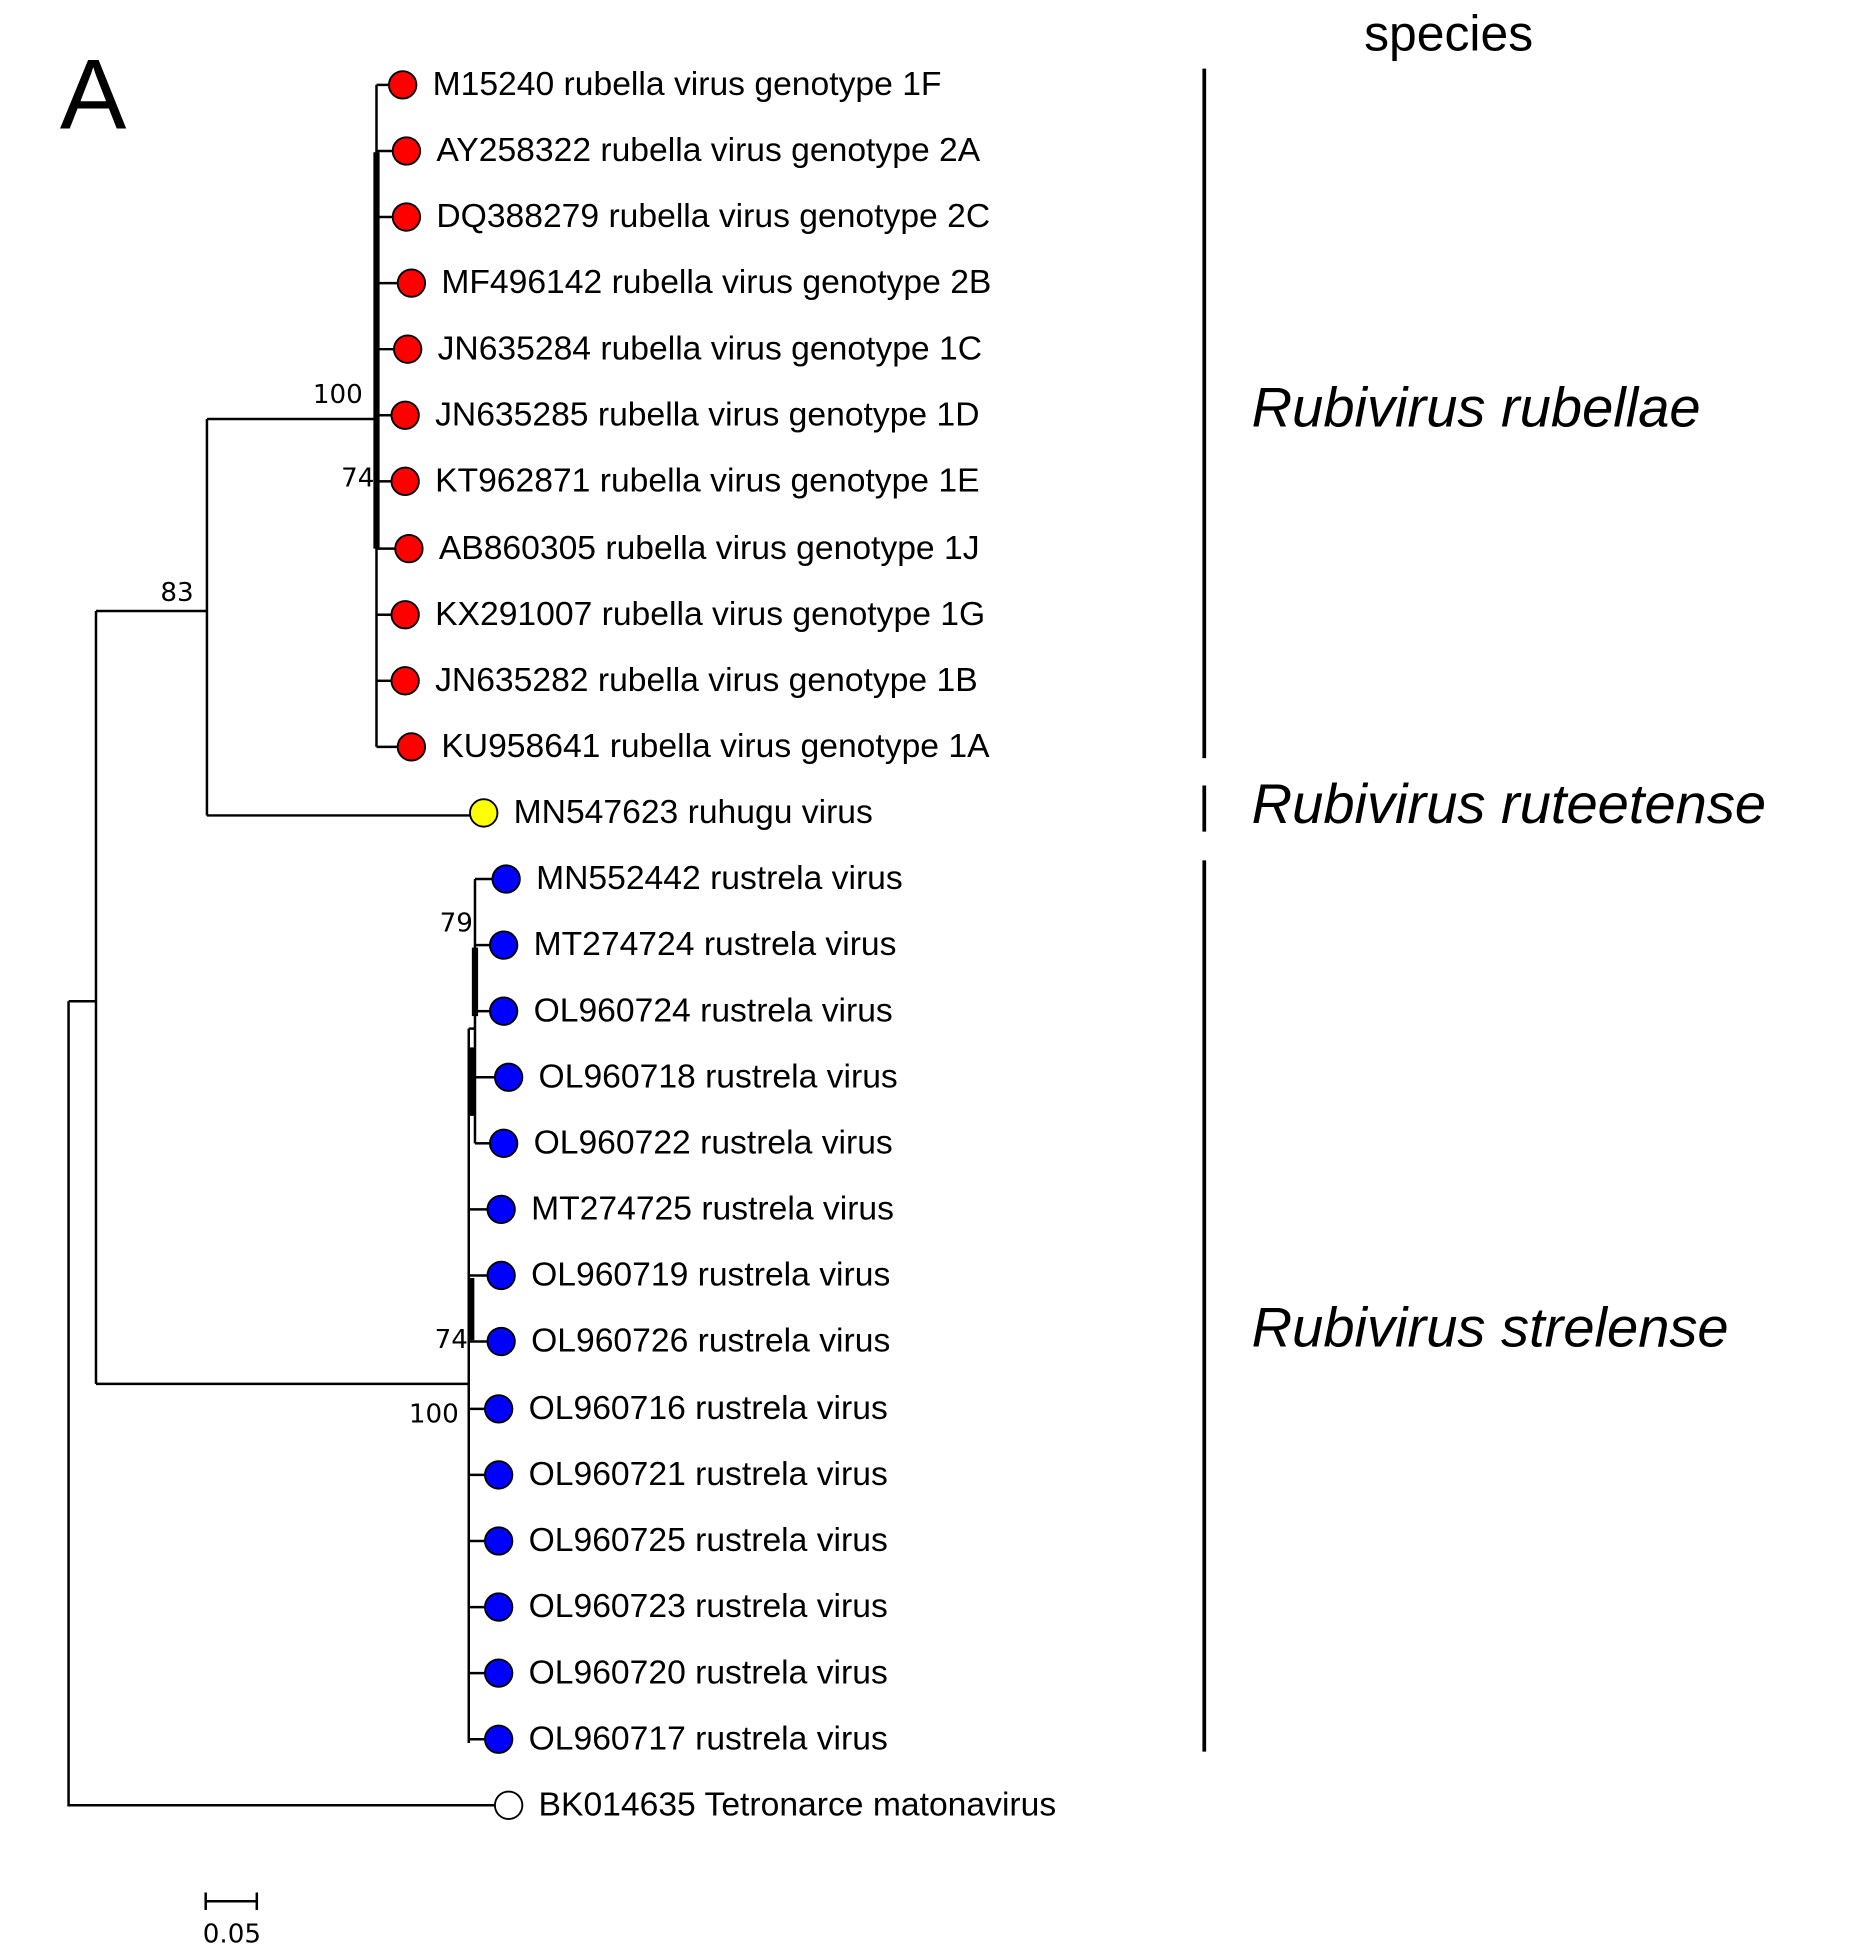 This screenshot has width=1870, height=1960. What do you see at coordinates (716, 282) in the screenshot?
I see `leaf-label: MF496142 rubella virus genotype 2B` at bounding box center [716, 282].